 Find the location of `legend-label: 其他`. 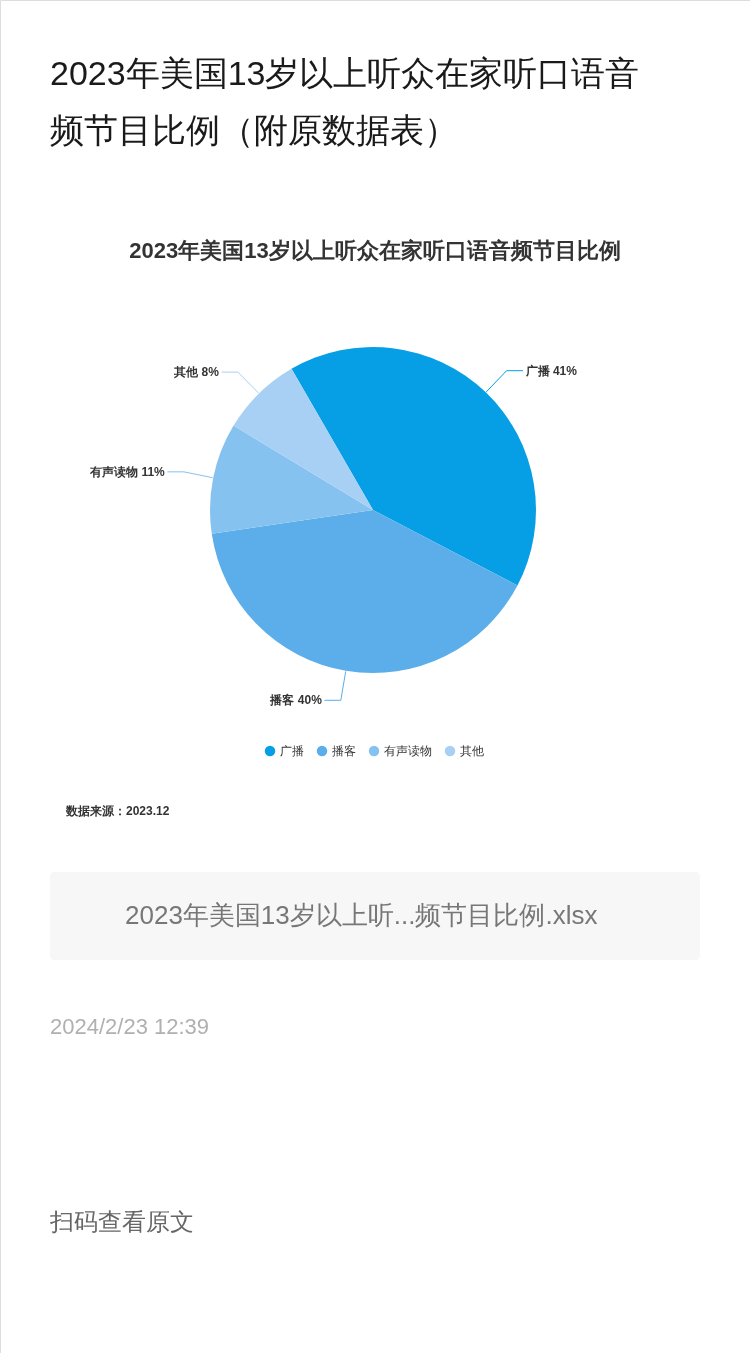

legend-label: 其他 is located at coordinates (472, 751).